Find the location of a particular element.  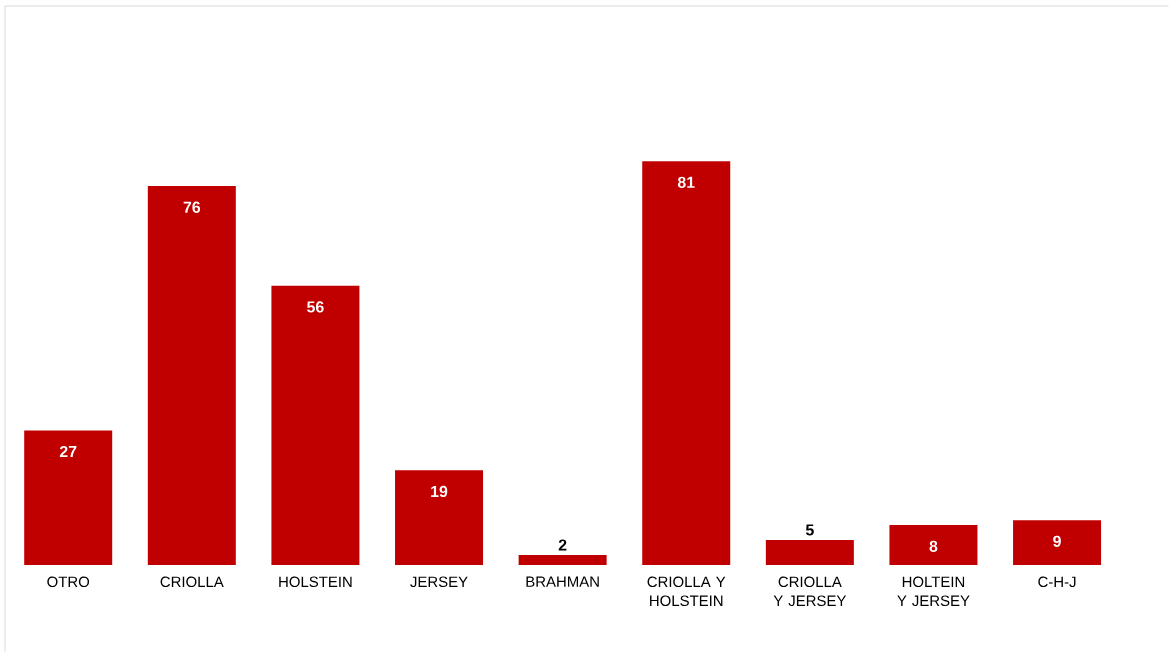

data-label: 8 is located at coordinates (933, 546).